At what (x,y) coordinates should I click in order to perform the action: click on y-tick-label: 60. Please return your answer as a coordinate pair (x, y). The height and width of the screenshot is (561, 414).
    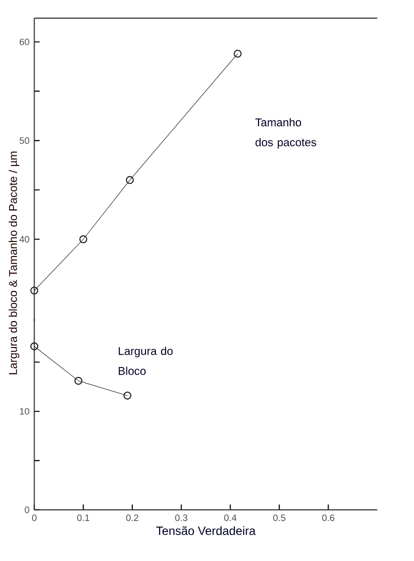
    Looking at the image, I should click on (25, 42).